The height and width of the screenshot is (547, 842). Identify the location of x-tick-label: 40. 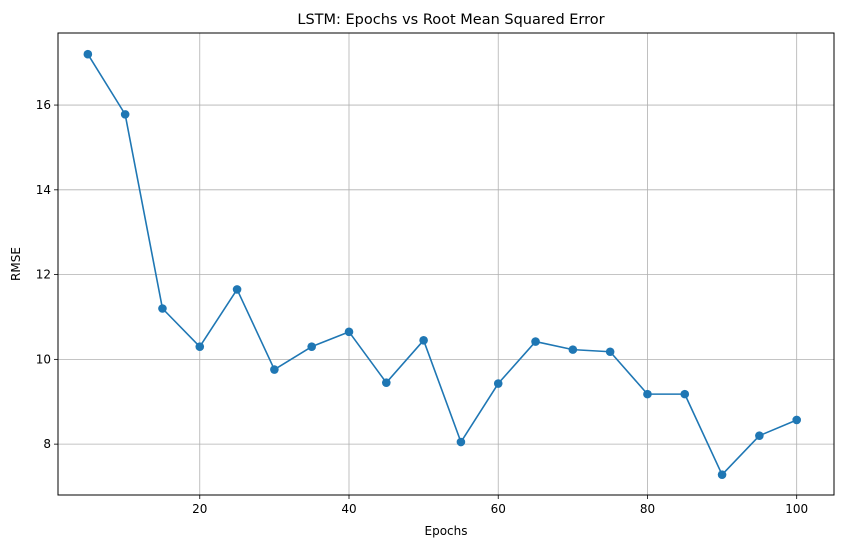
(348, 509).